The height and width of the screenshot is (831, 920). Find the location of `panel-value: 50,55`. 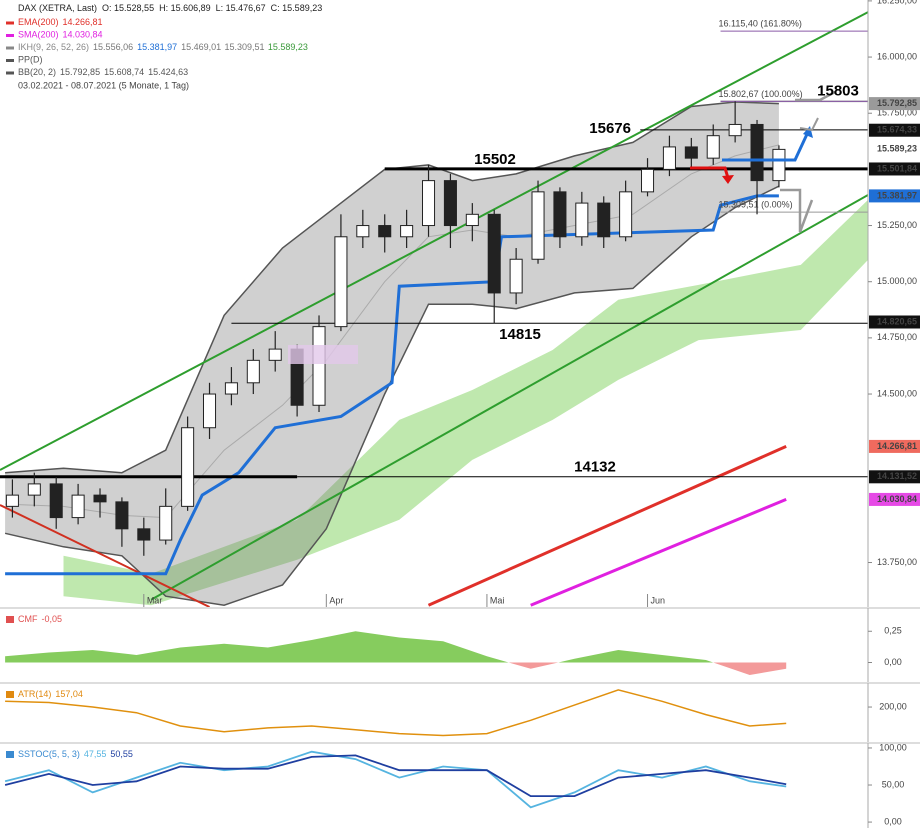

panel-value: 50,55 is located at coordinates (121, 754).